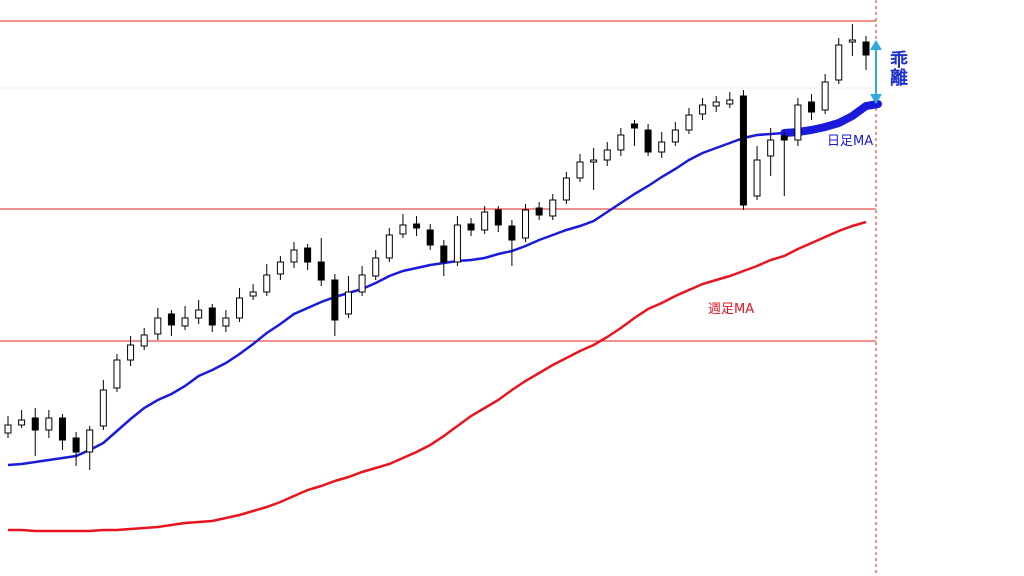  Describe the element at coordinates (850, 141) in the screenshot. I see `ma-label: 日足MA` at that location.